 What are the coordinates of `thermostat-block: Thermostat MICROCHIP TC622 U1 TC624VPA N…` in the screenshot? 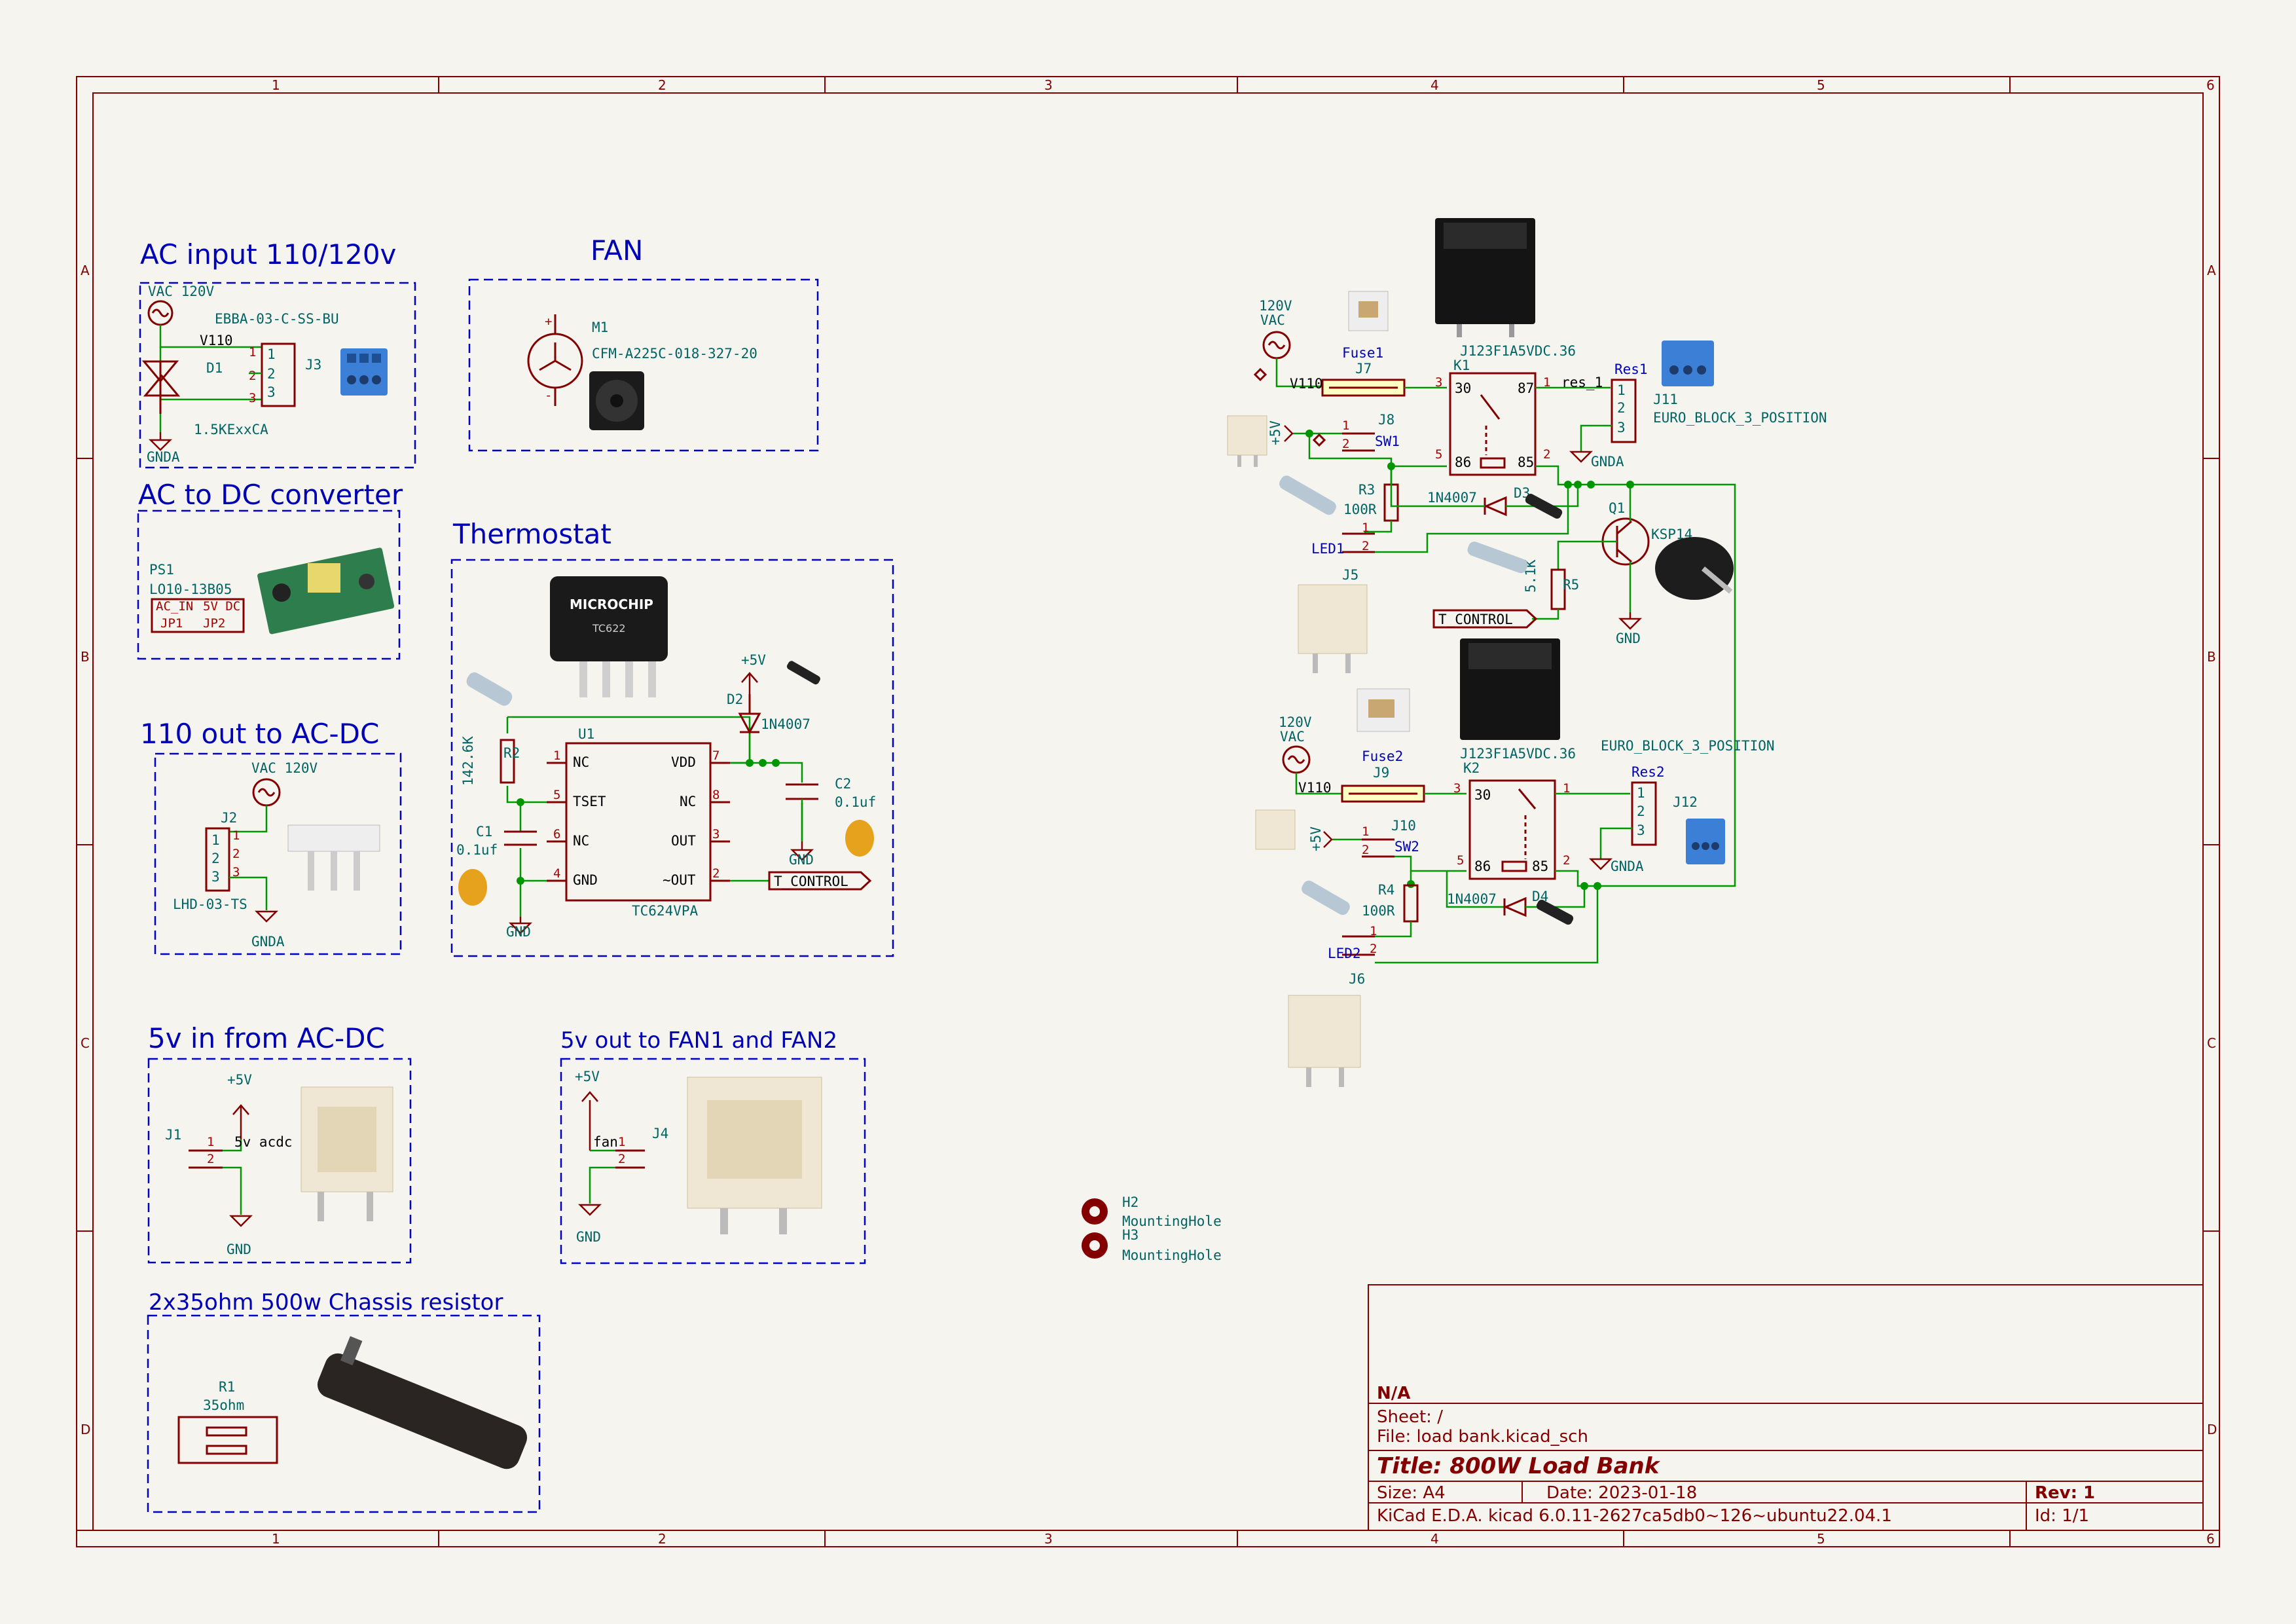 It's located at (672, 737).